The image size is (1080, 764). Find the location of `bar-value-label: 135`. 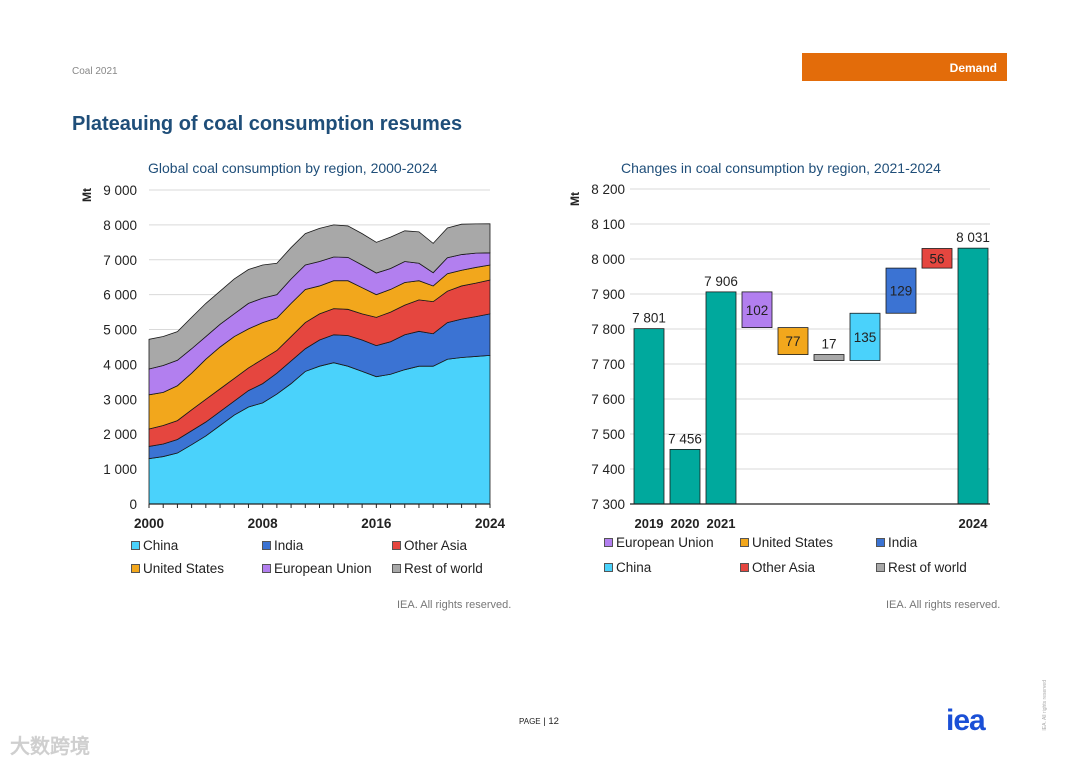

bar-value-label: 135 is located at coordinates (865, 337).